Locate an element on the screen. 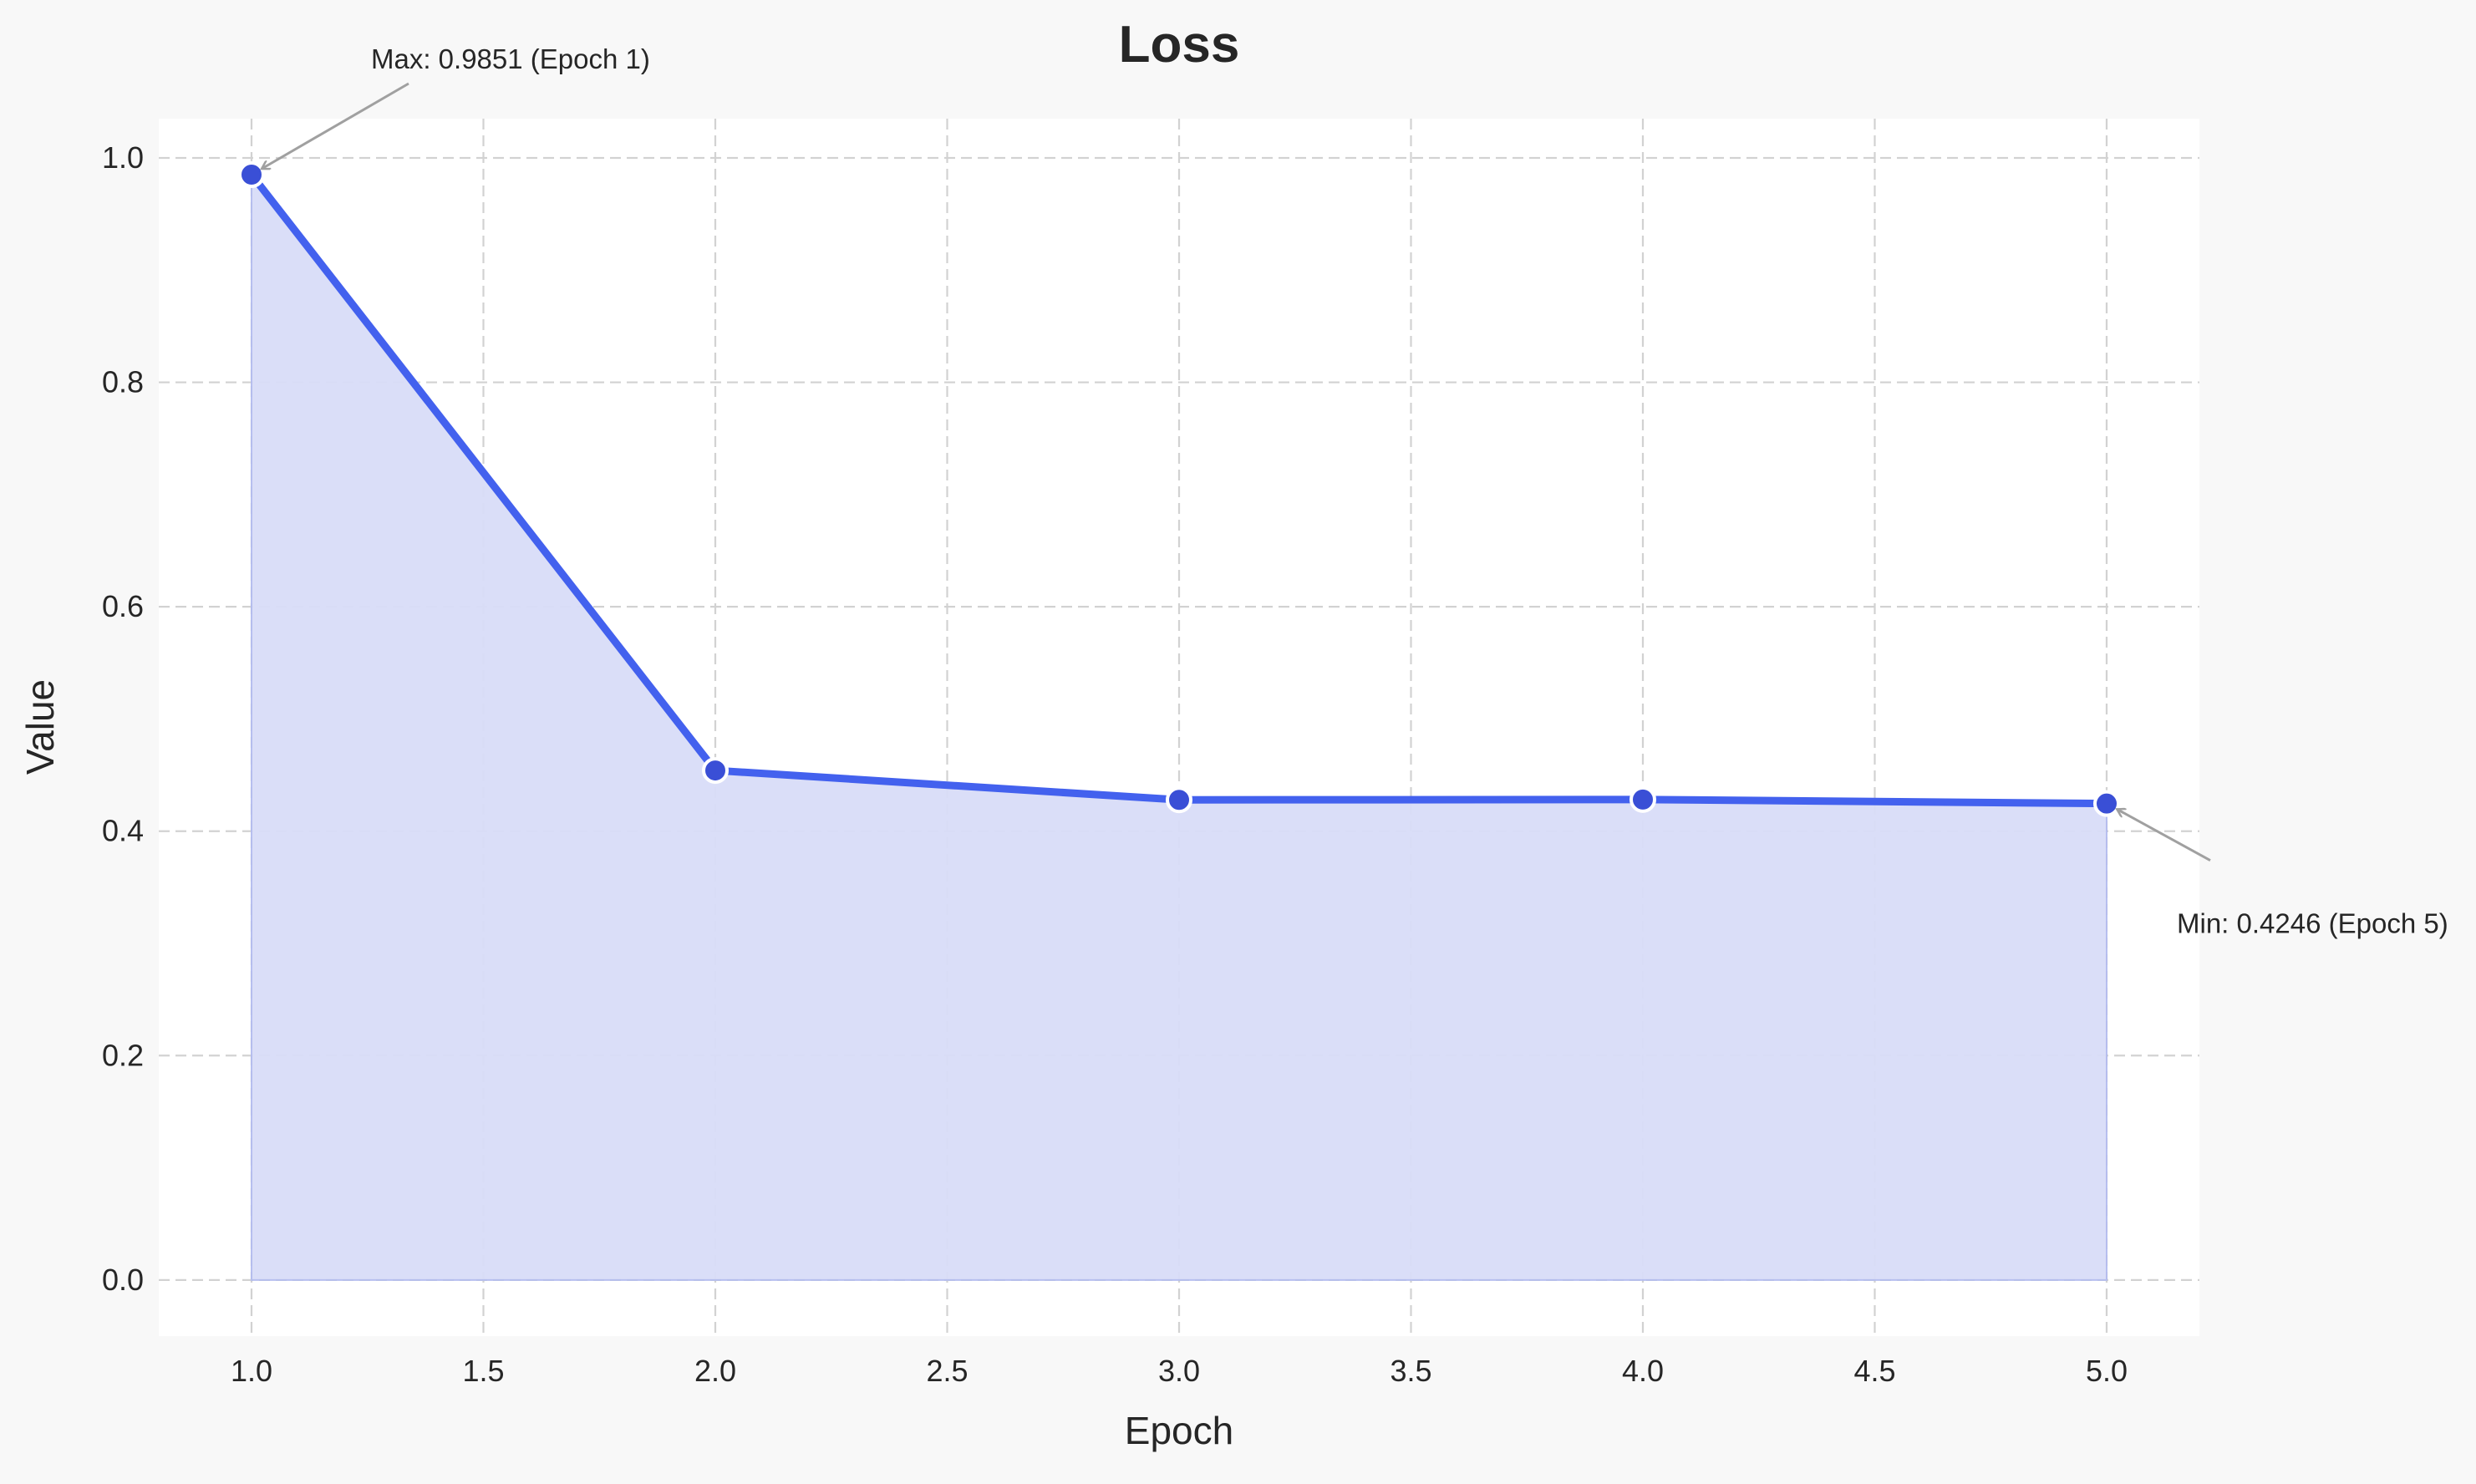 This screenshot has width=2476, height=1484. y-tick-label: 0.4 is located at coordinates (123, 831).